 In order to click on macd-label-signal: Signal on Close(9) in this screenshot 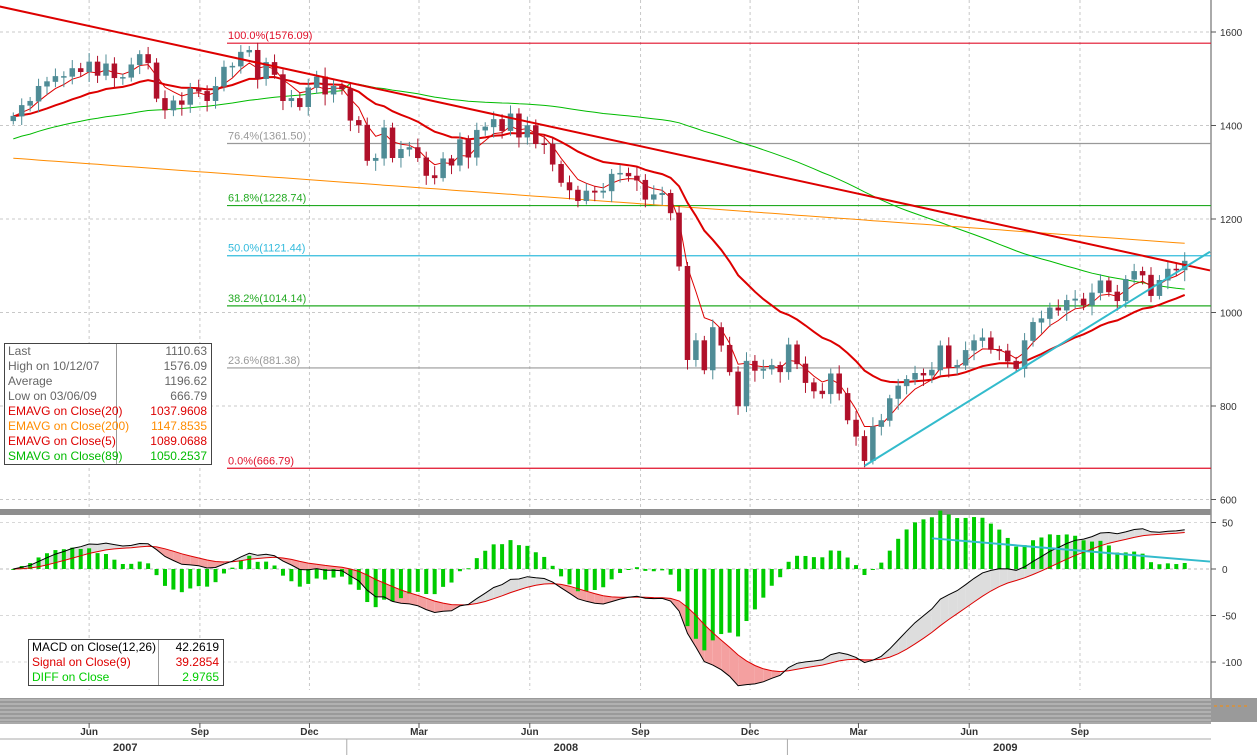, I will do `click(94, 662)`.